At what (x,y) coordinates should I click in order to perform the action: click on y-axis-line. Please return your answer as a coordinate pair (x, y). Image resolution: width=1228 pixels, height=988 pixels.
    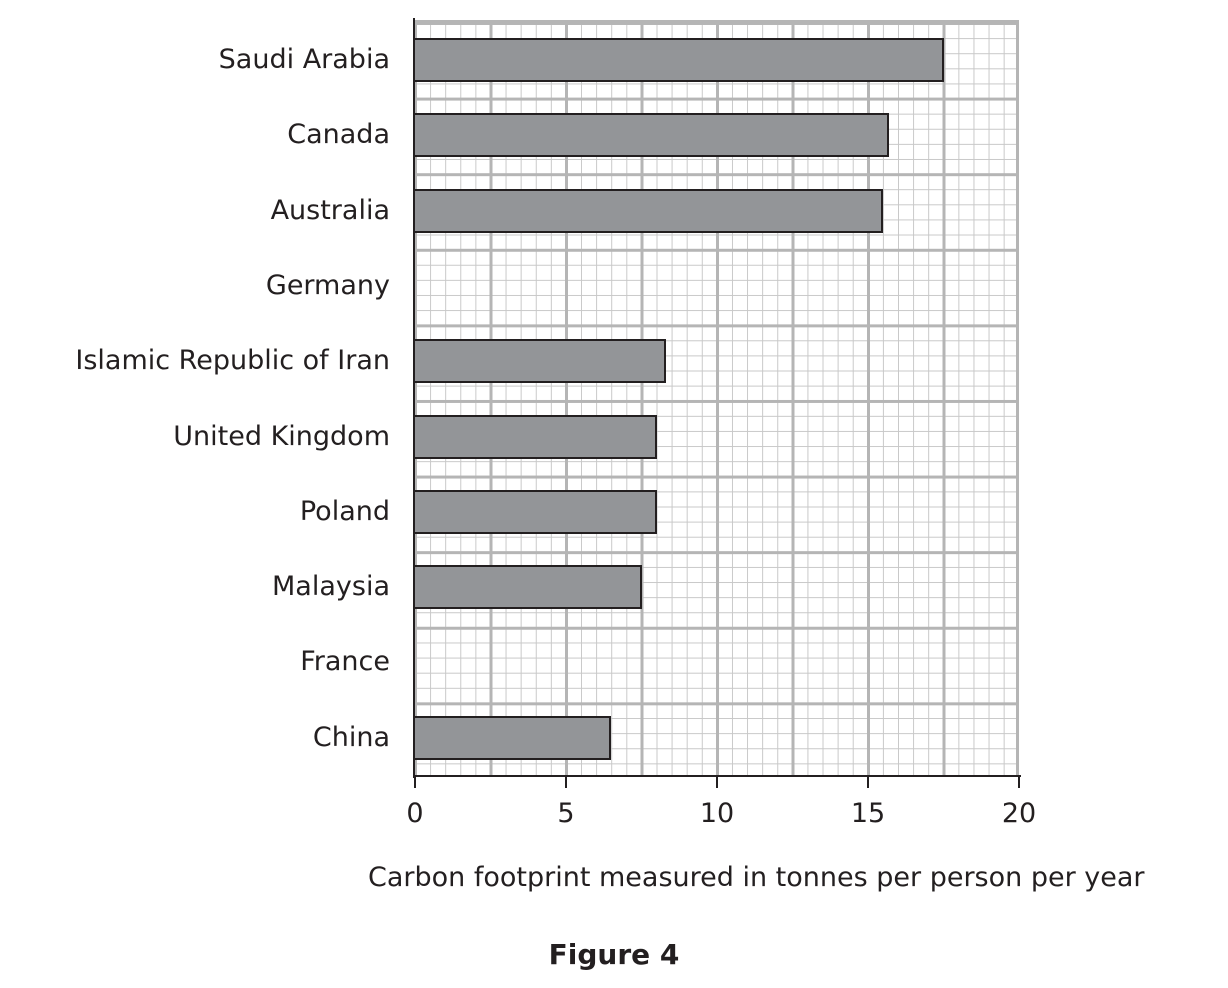
    Looking at the image, I should click on (414, 398).